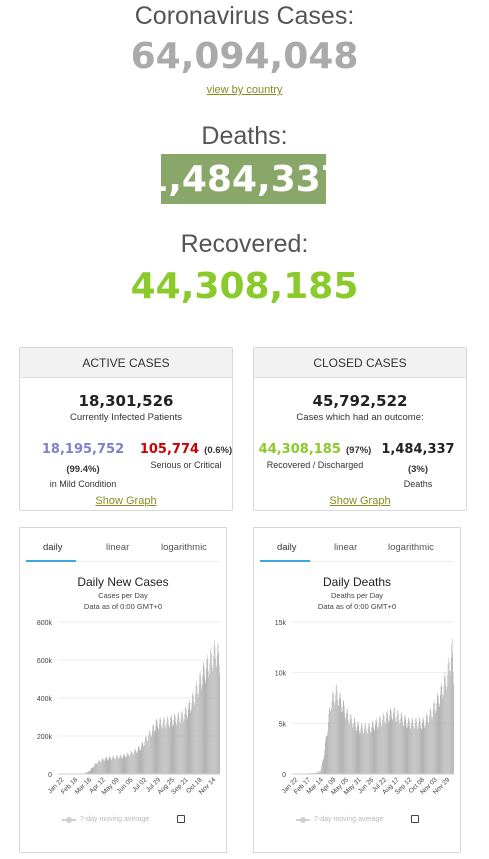 The width and height of the screenshot is (489, 859). What do you see at coordinates (360, 363) in the screenshot?
I see `closed-cases-title: CLOSED CASES` at bounding box center [360, 363].